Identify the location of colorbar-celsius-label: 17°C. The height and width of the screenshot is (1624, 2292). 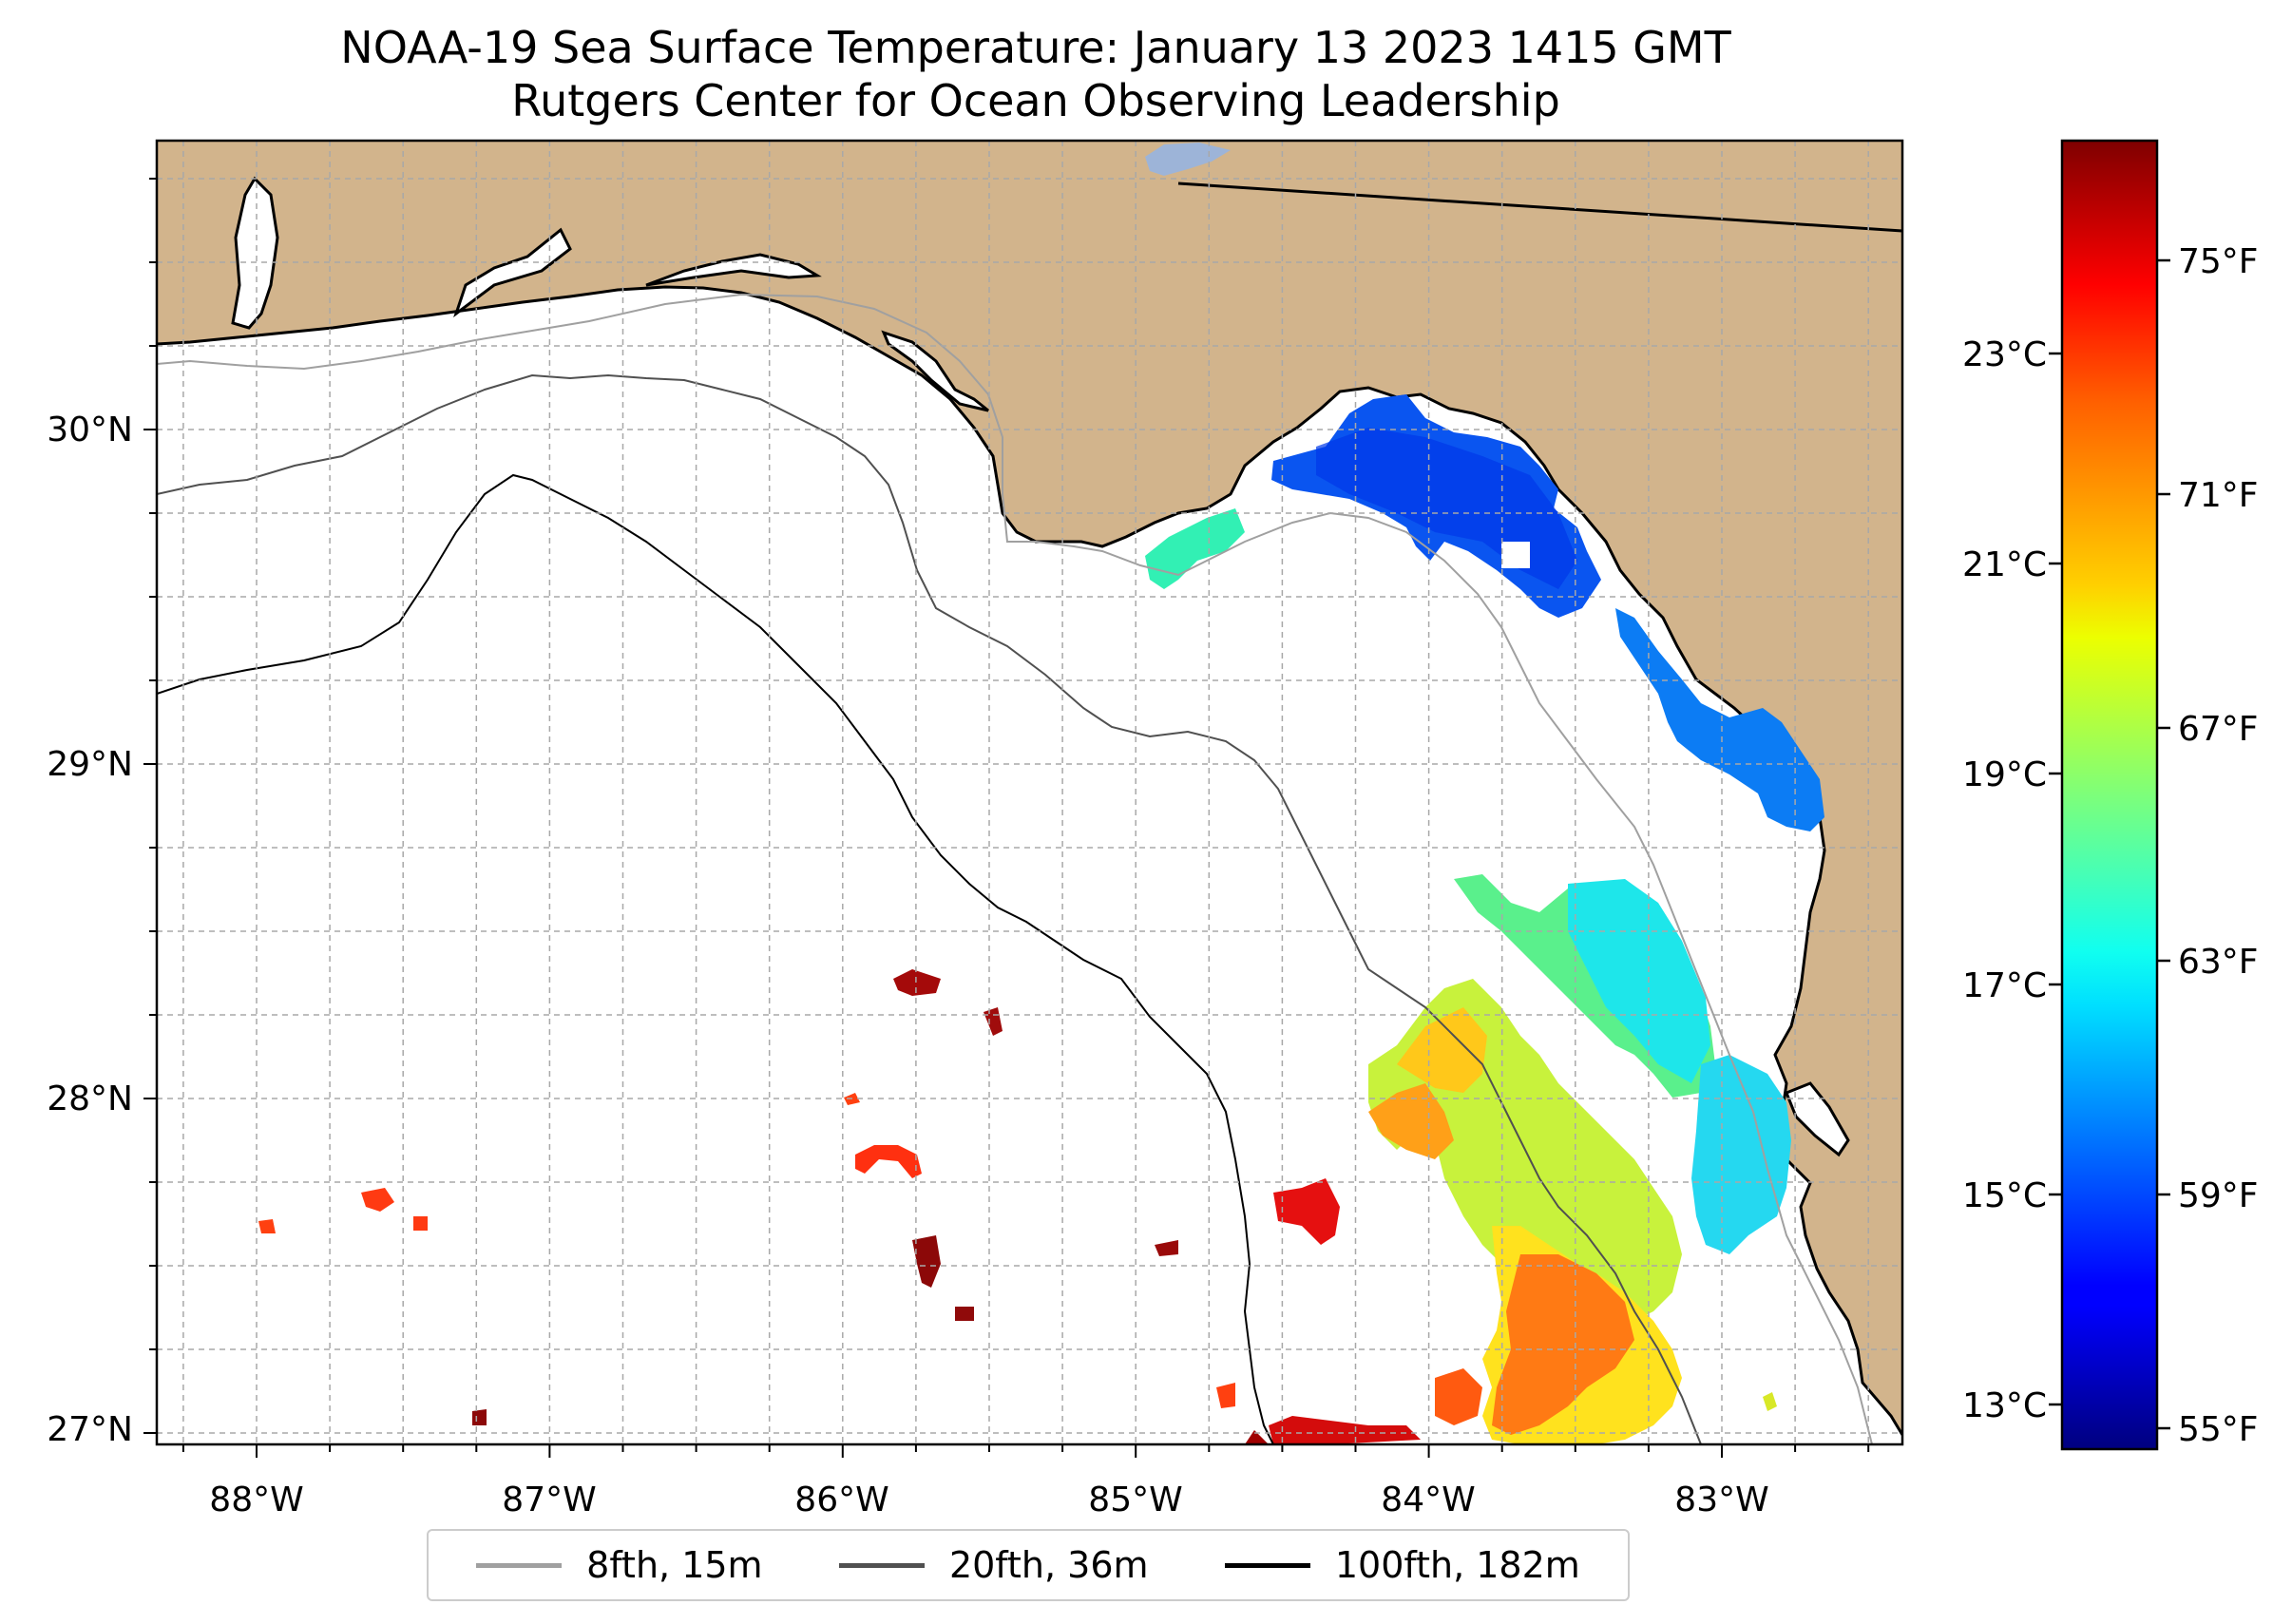
(2004, 985).